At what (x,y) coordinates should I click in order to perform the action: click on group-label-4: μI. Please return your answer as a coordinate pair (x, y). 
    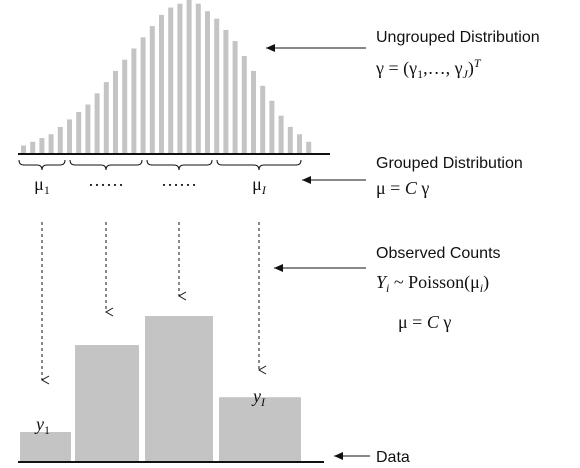
    Looking at the image, I should click on (259, 185).